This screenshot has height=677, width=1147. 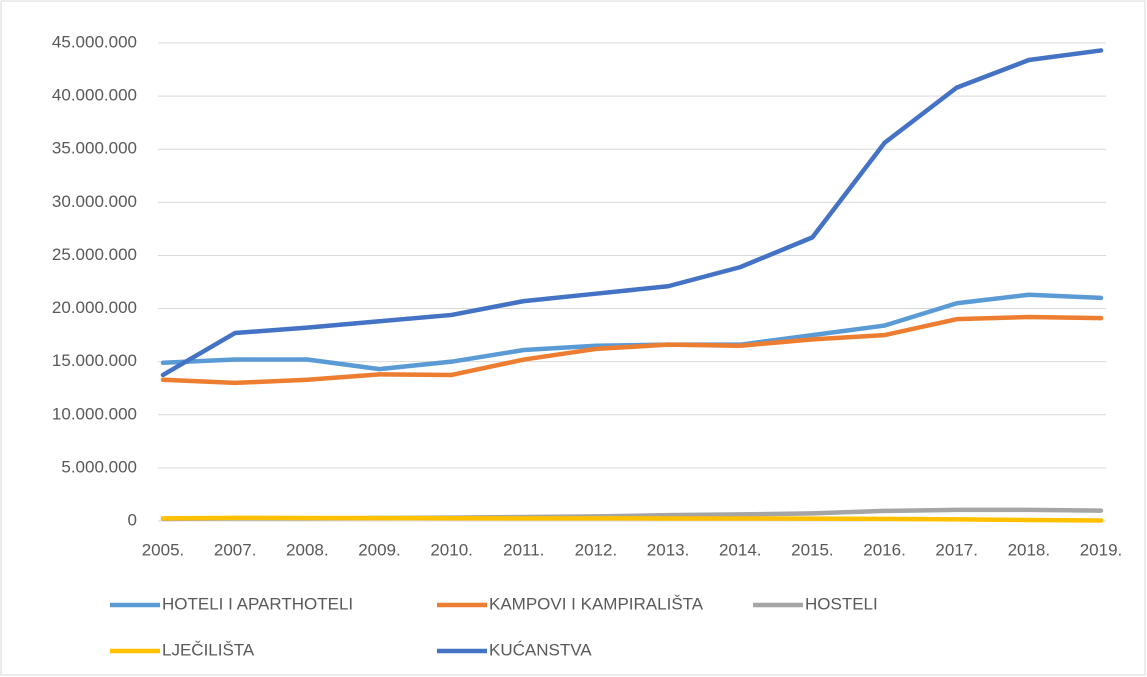 What do you see at coordinates (540, 649) in the screenshot?
I see `legend-label: KUĆANSTVA` at bounding box center [540, 649].